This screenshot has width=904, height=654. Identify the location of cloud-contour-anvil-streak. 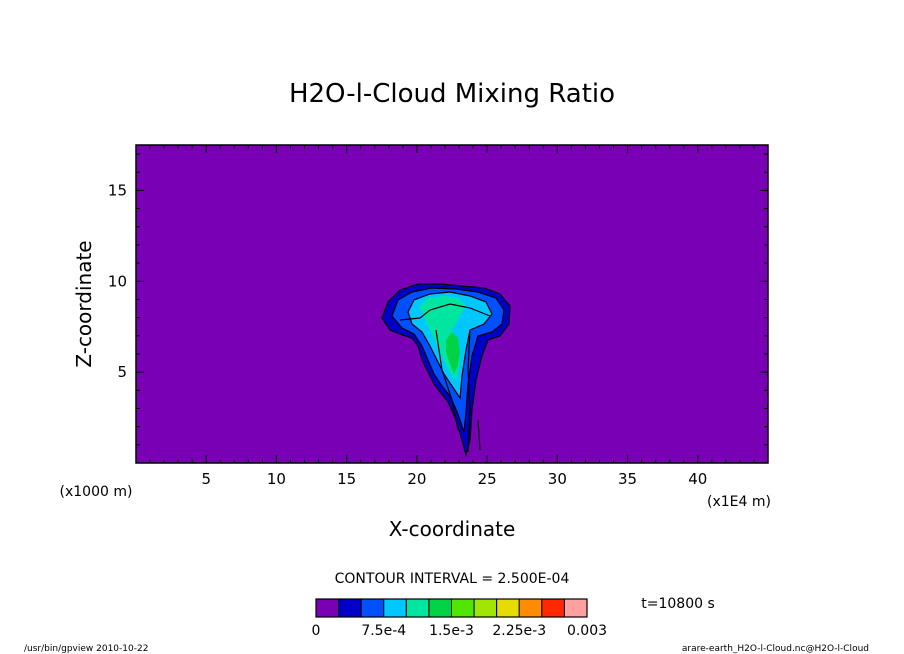
(445, 312).